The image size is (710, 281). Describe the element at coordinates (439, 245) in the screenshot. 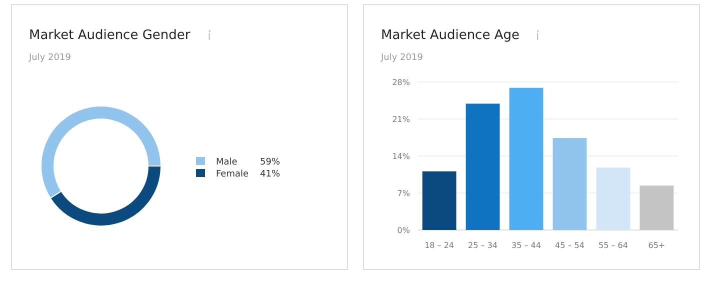

I see `x-tick-label: 18 – 24` at that location.